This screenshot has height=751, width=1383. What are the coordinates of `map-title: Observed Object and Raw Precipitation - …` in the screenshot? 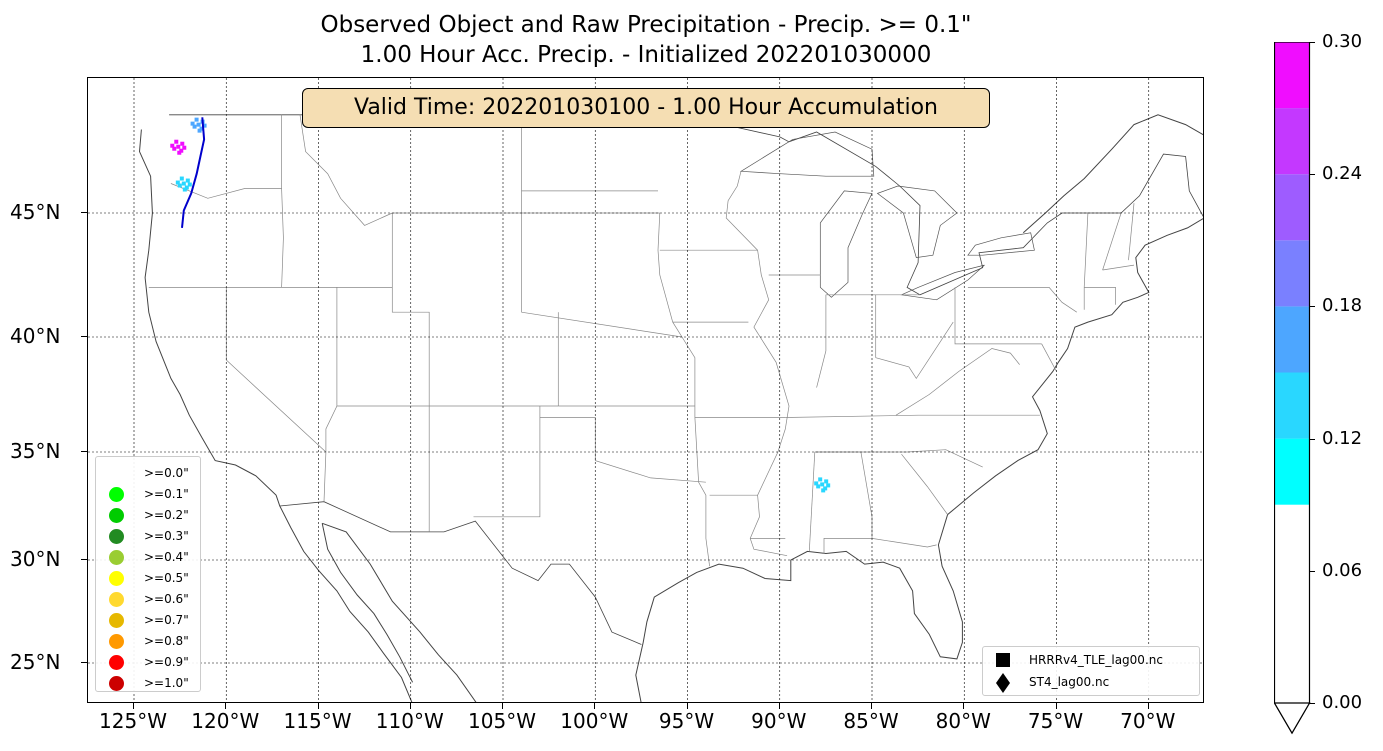 It's located at (646, 40).